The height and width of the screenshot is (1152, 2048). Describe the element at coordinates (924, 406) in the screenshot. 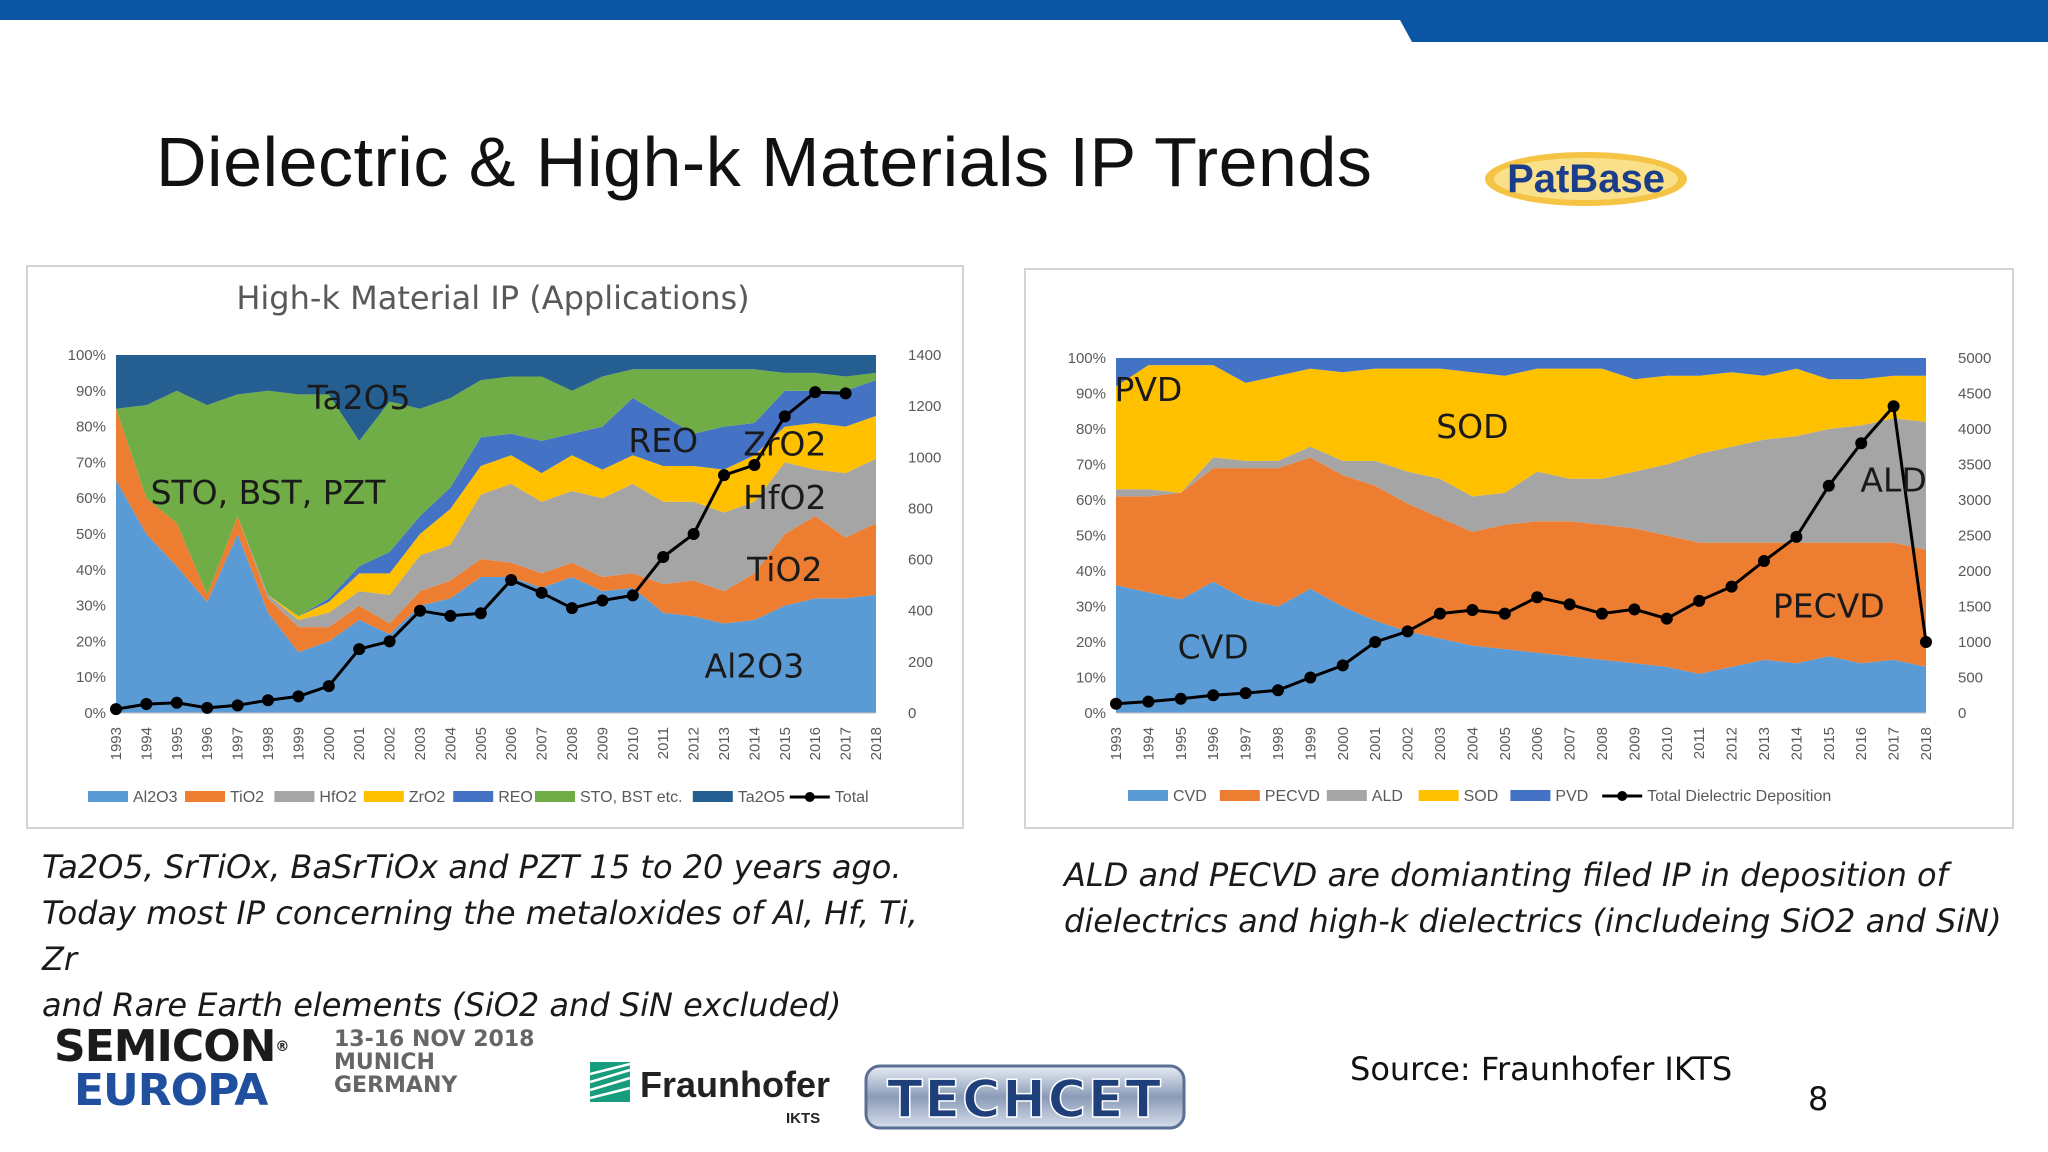

I see `y-right-tick-label: 1200` at that location.